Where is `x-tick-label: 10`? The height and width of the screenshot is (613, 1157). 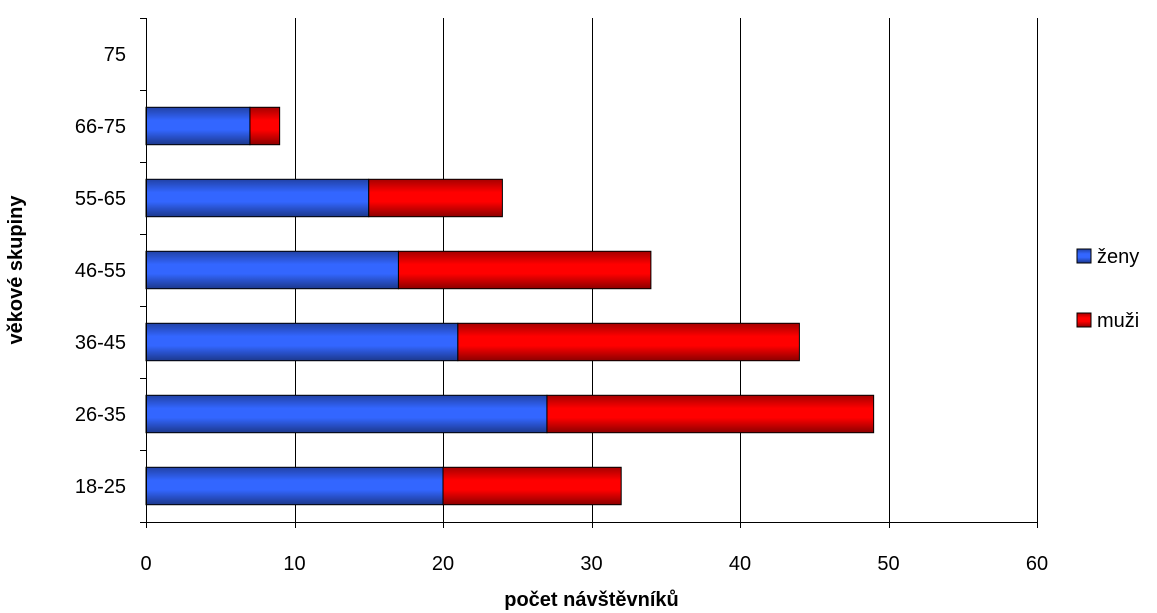
x-tick-label: 10 is located at coordinates (294, 564).